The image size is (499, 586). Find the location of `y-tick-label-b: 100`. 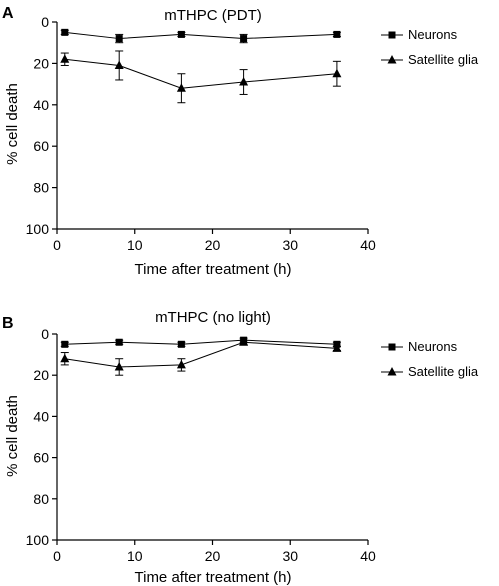

y-tick-label-b: 100 is located at coordinates (38, 540).